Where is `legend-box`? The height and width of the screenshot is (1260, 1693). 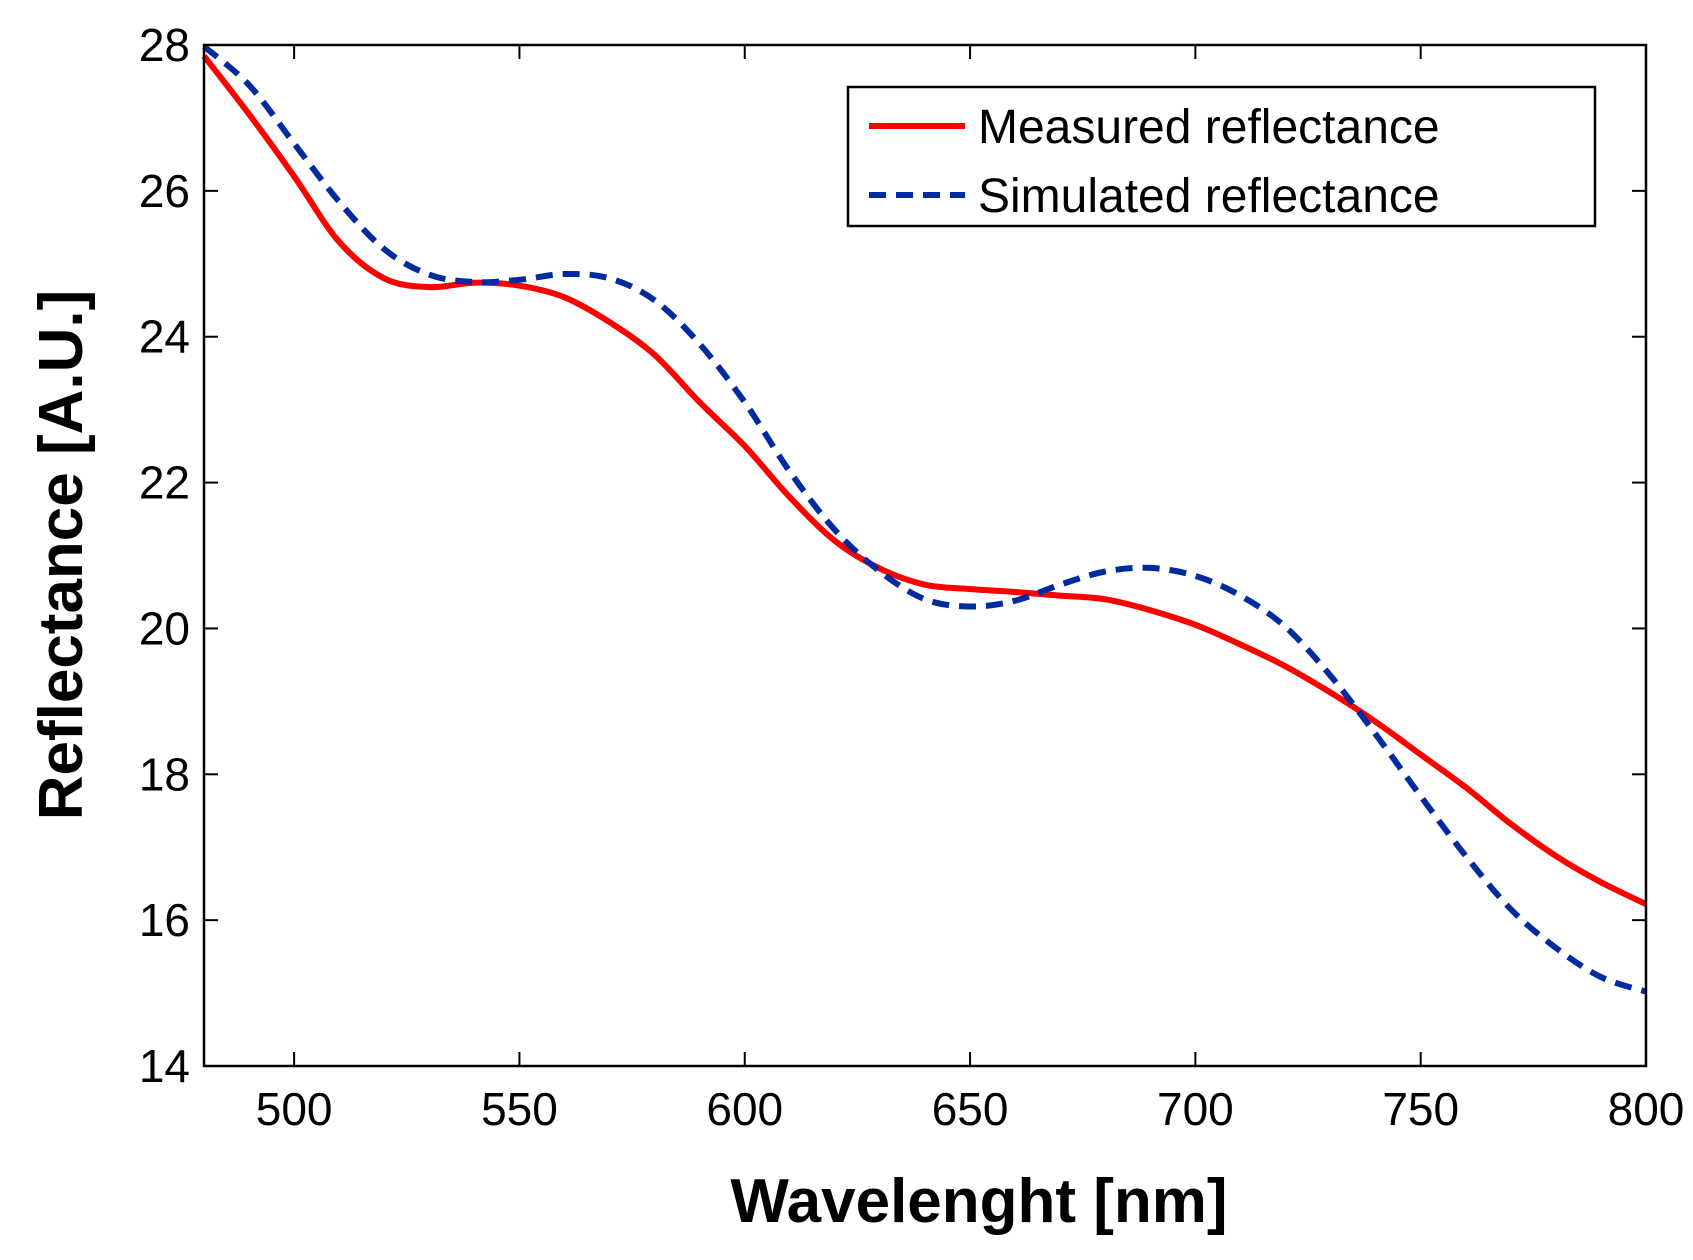 legend-box is located at coordinates (1221, 156).